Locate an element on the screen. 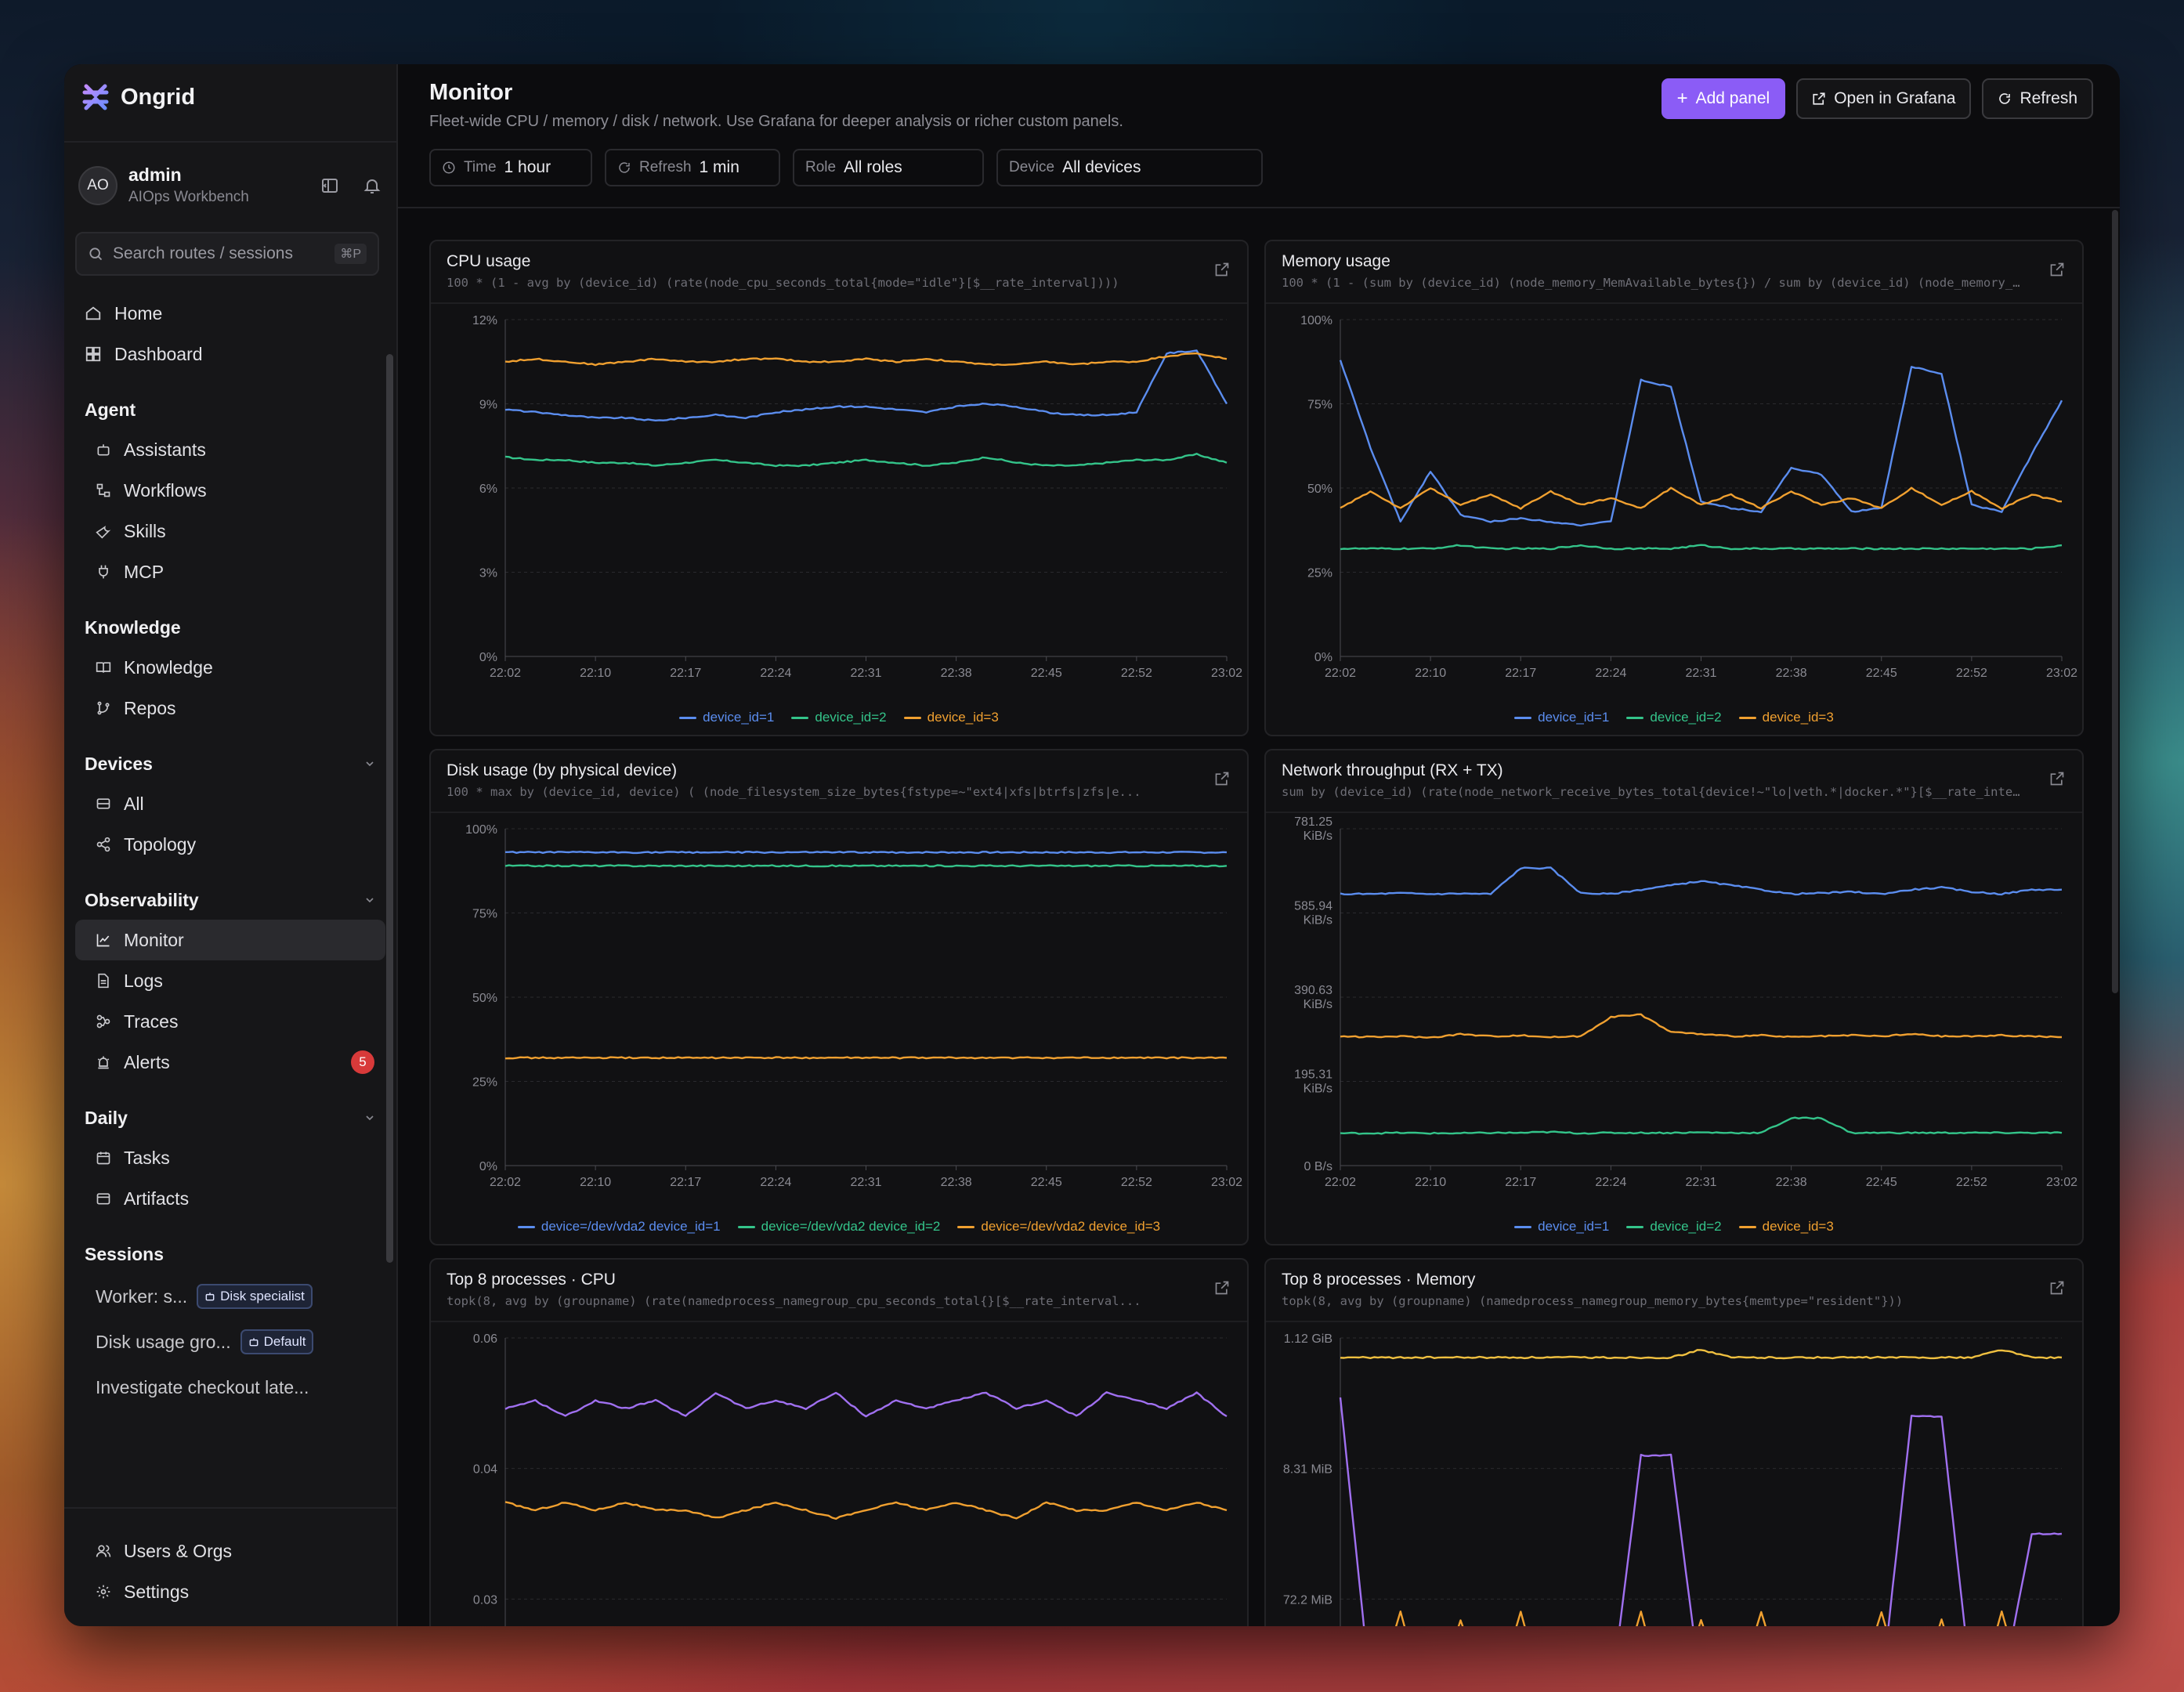 The width and height of the screenshot is (2184, 1692). nav-logs: Logs is located at coordinates (230, 980).